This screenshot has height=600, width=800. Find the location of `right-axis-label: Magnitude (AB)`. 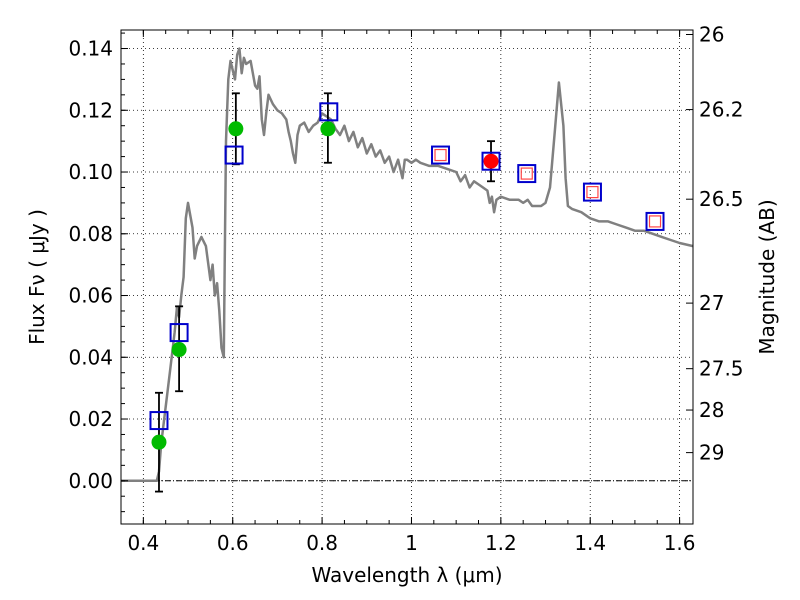

right-axis-label: Magnitude (AB) is located at coordinates (767, 276).